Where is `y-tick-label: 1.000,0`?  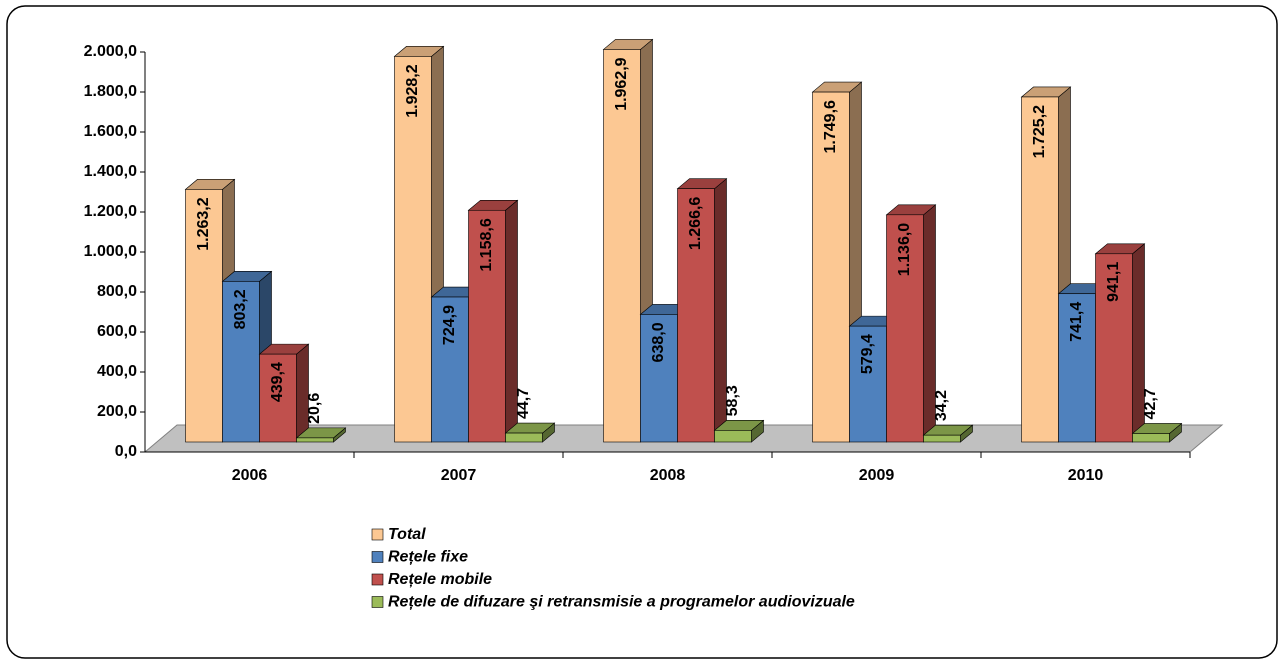 y-tick-label: 1.000,0 is located at coordinates (110, 251).